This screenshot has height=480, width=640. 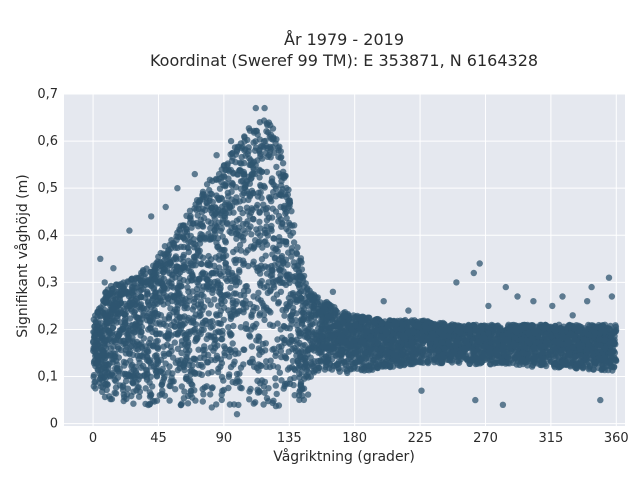 What do you see at coordinates (344, 39) in the screenshot?
I see `chart-title-line1: År 1979 - 2019` at bounding box center [344, 39].